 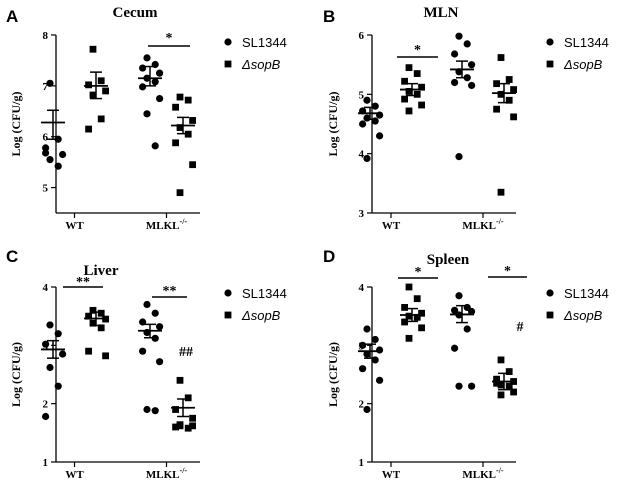 What do you see at coordinates (101, 271) in the screenshot?
I see `panel-title: Liver` at bounding box center [101, 271].